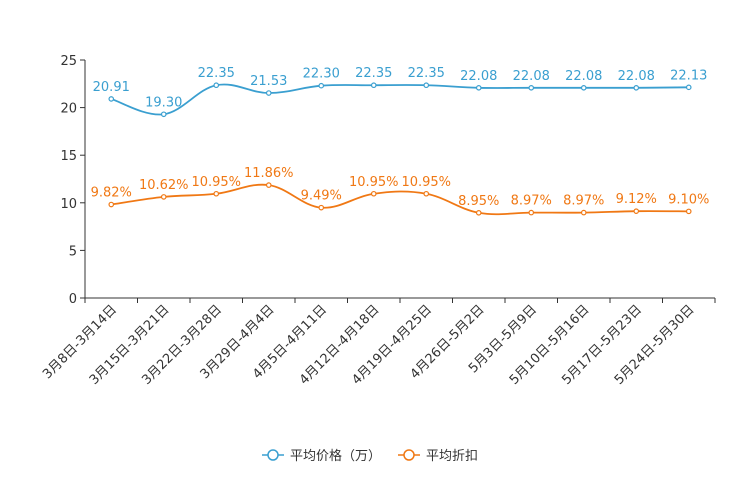  I want to click on legend-label-discount: 平均折扣, so click(452, 456).